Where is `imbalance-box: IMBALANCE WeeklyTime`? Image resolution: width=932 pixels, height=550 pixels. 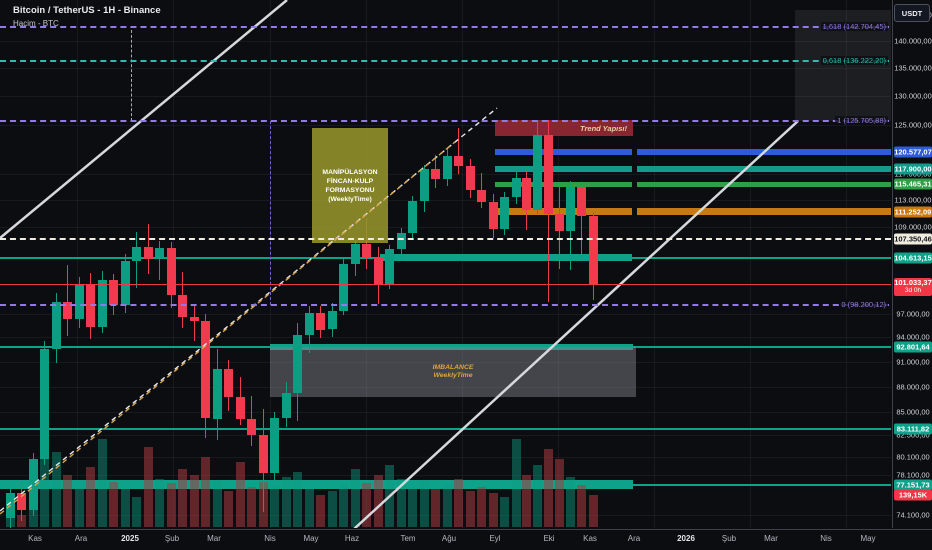
imbalance-box: IMBALANCE WeeklyTime is located at coordinates (453, 372).